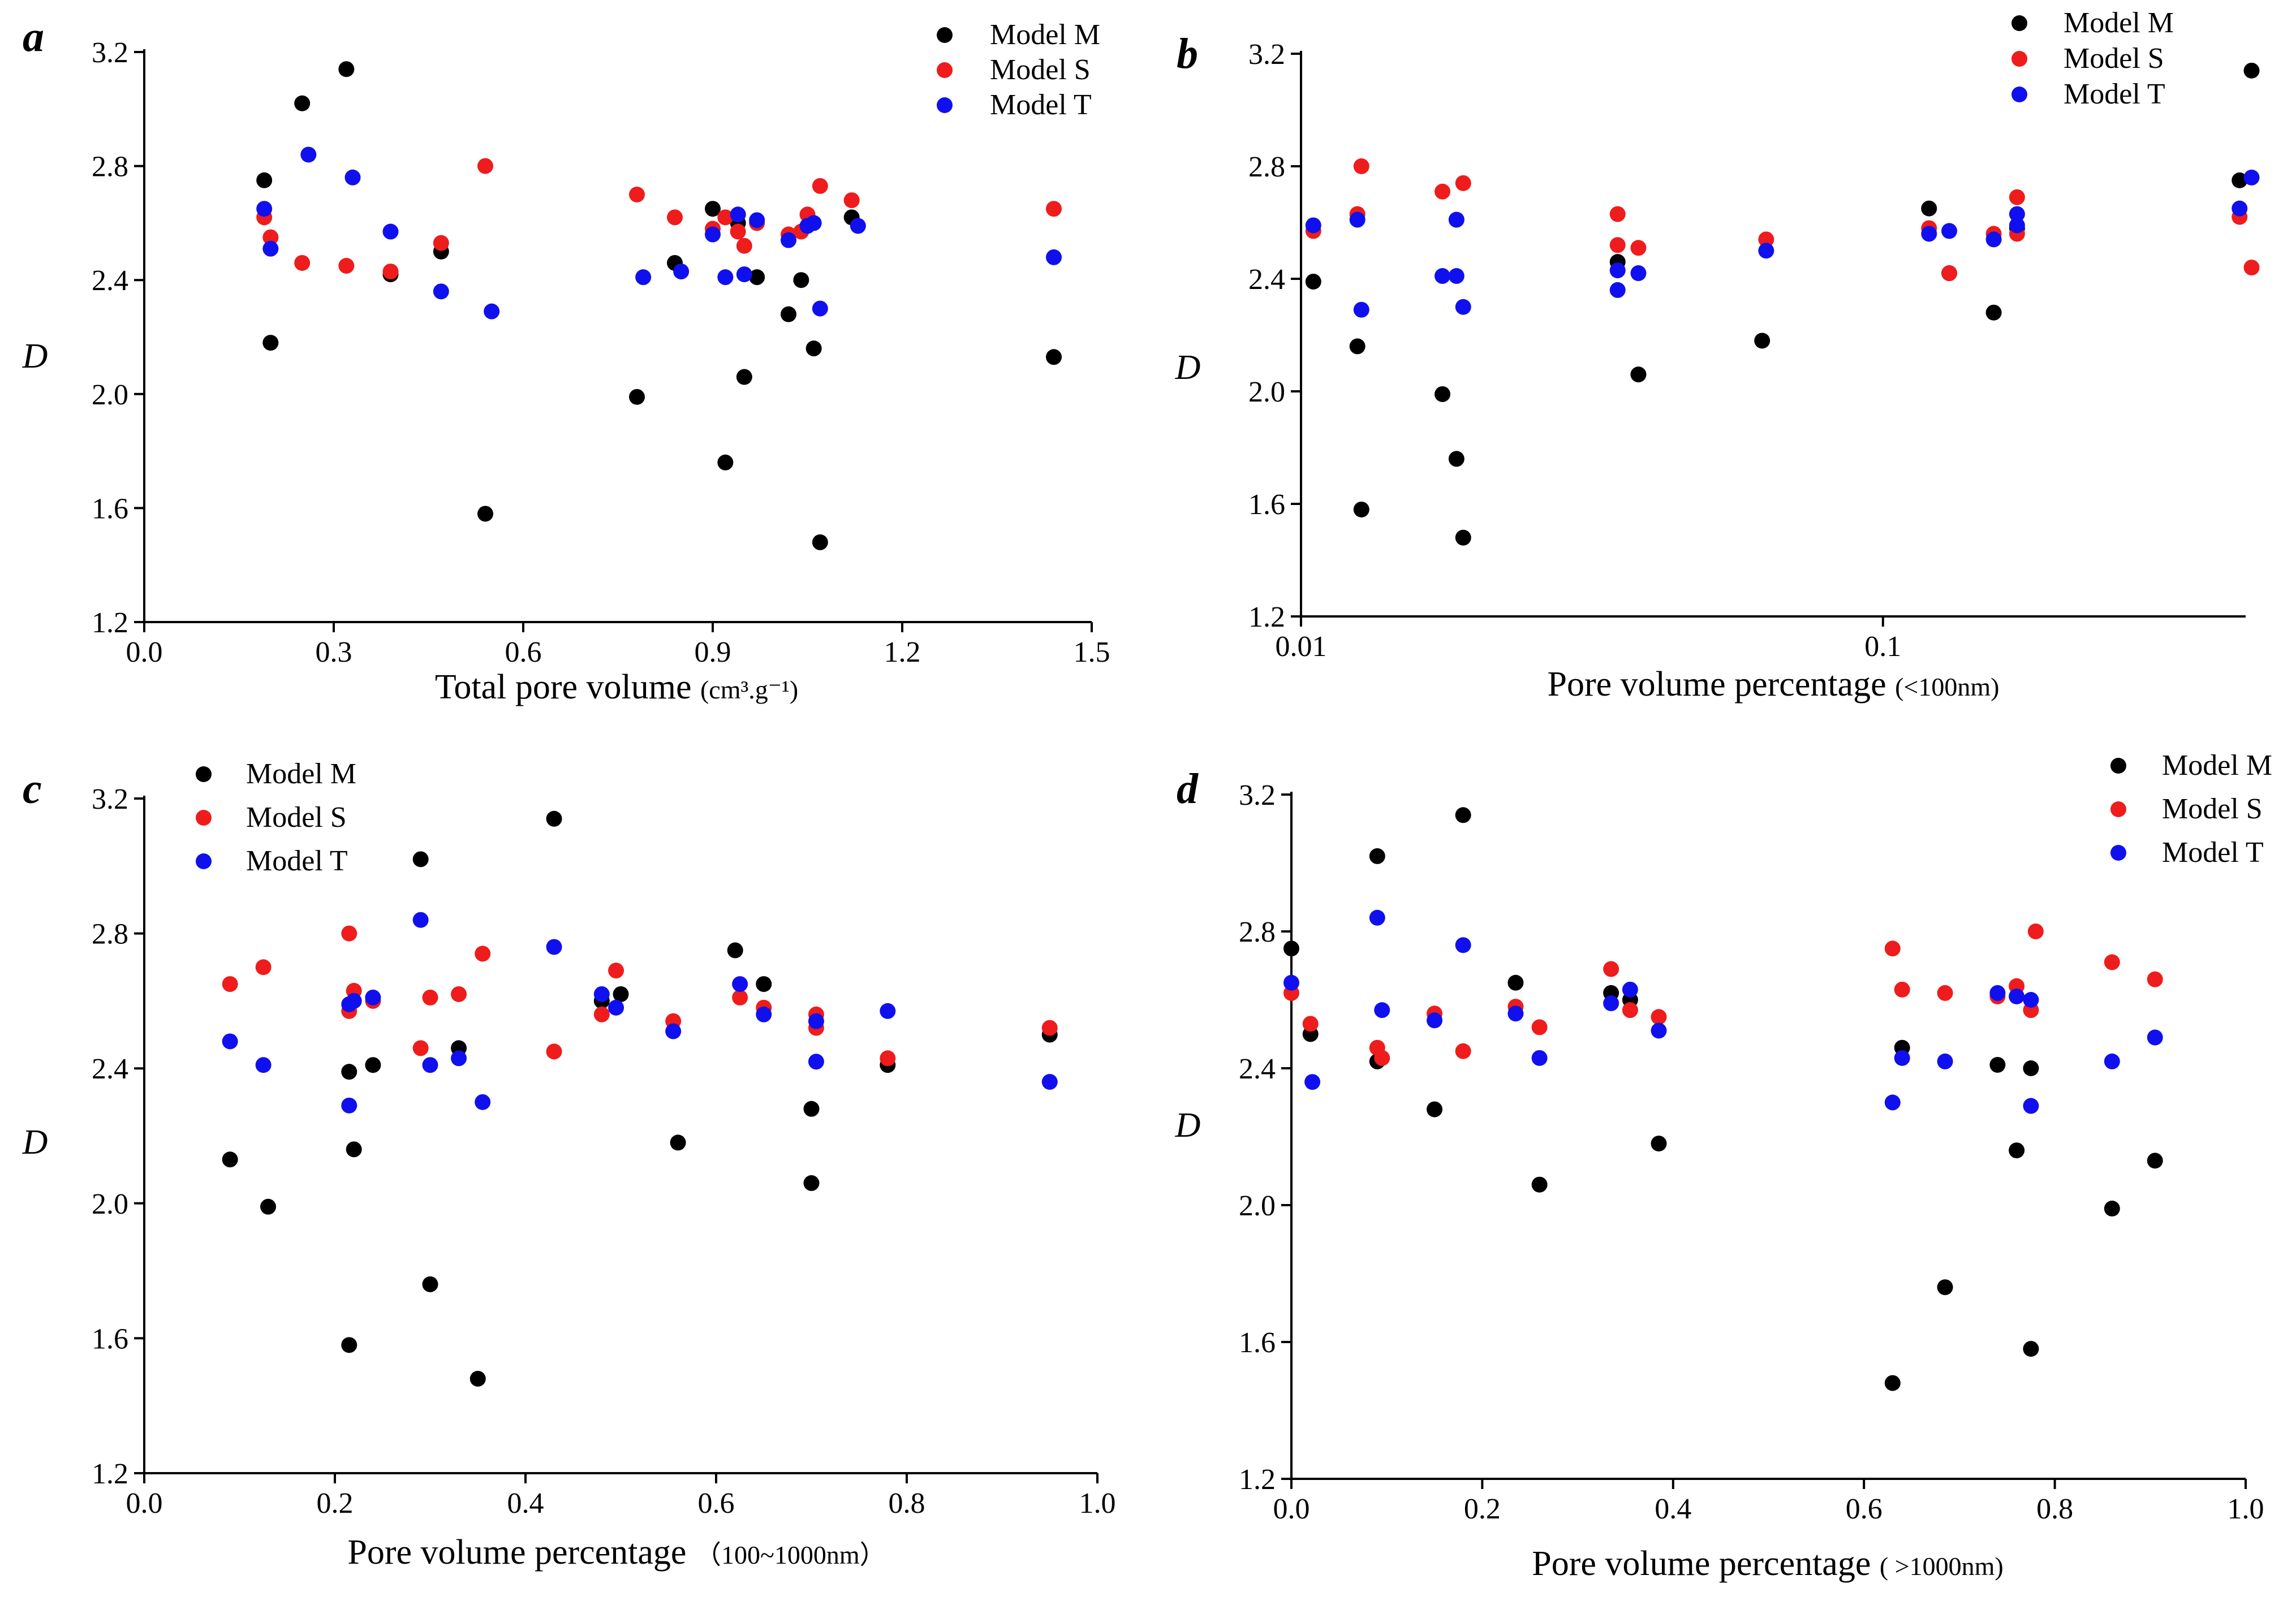 The height and width of the screenshot is (1601, 2296). What do you see at coordinates (1097, 1503) in the screenshot?
I see `x-tick-label: 1.0` at bounding box center [1097, 1503].